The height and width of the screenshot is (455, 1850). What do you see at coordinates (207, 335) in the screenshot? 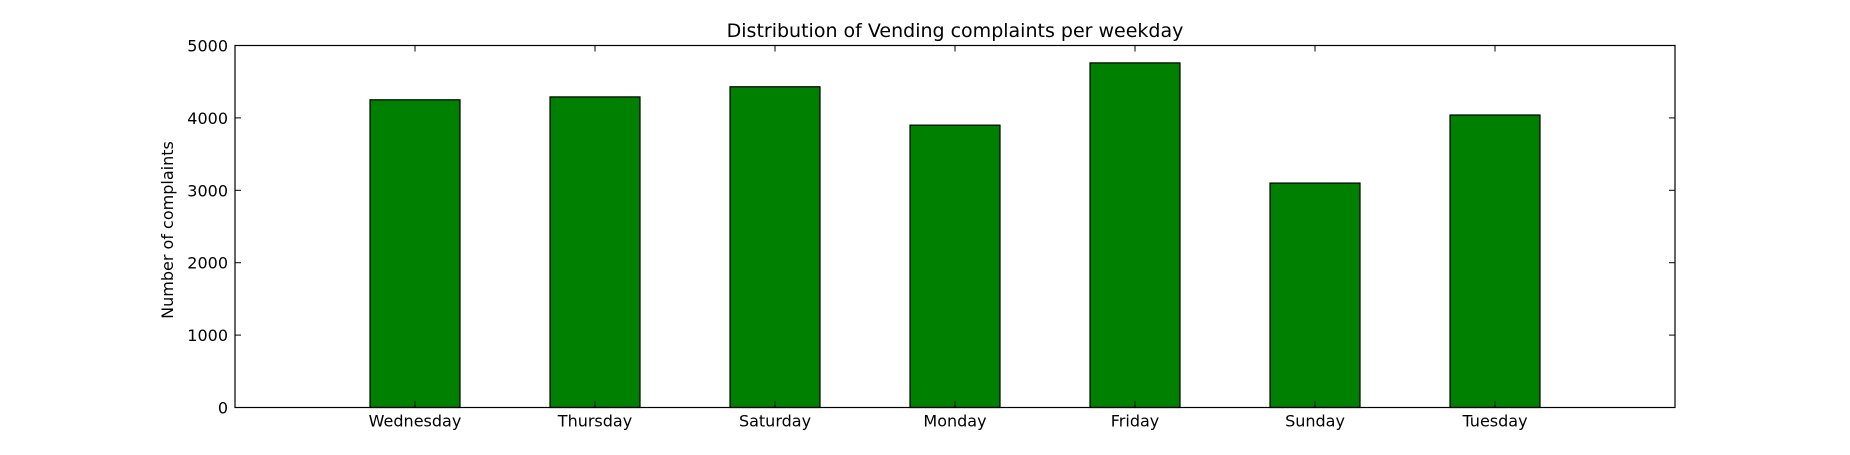
I see `y-tick-label: 1000` at bounding box center [207, 335].